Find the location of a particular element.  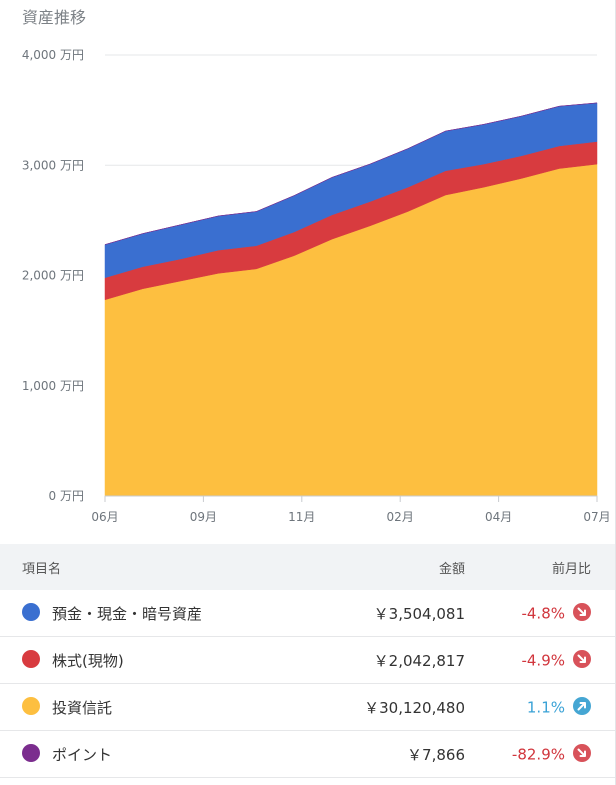

x-tick-label: 06月 is located at coordinates (104, 517).